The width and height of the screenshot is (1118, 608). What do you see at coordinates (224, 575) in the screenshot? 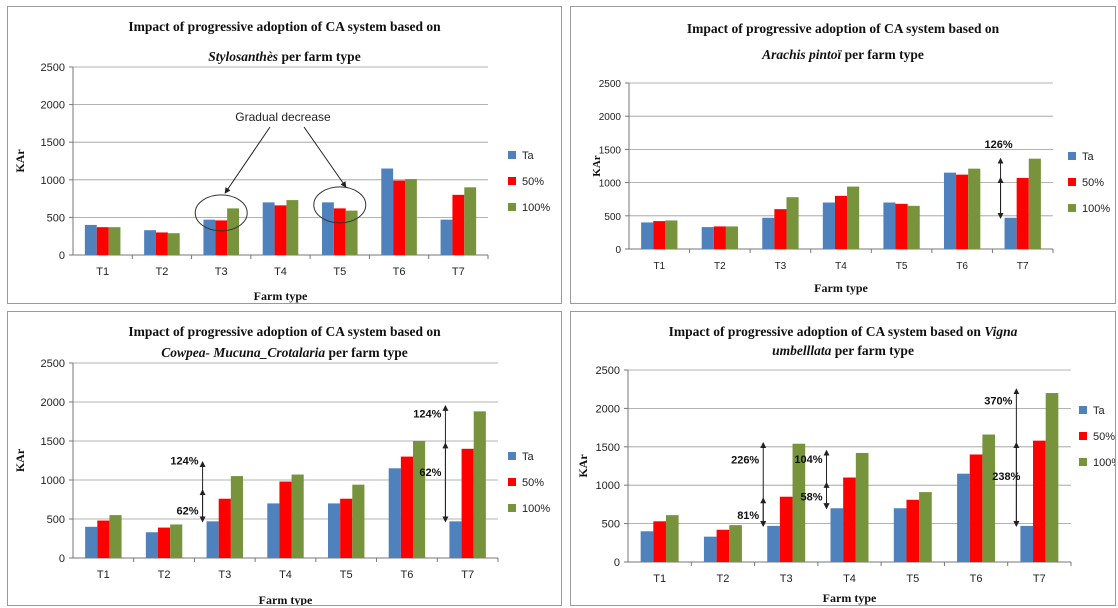
I see `x-tick-label: T3` at bounding box center [224, 575].